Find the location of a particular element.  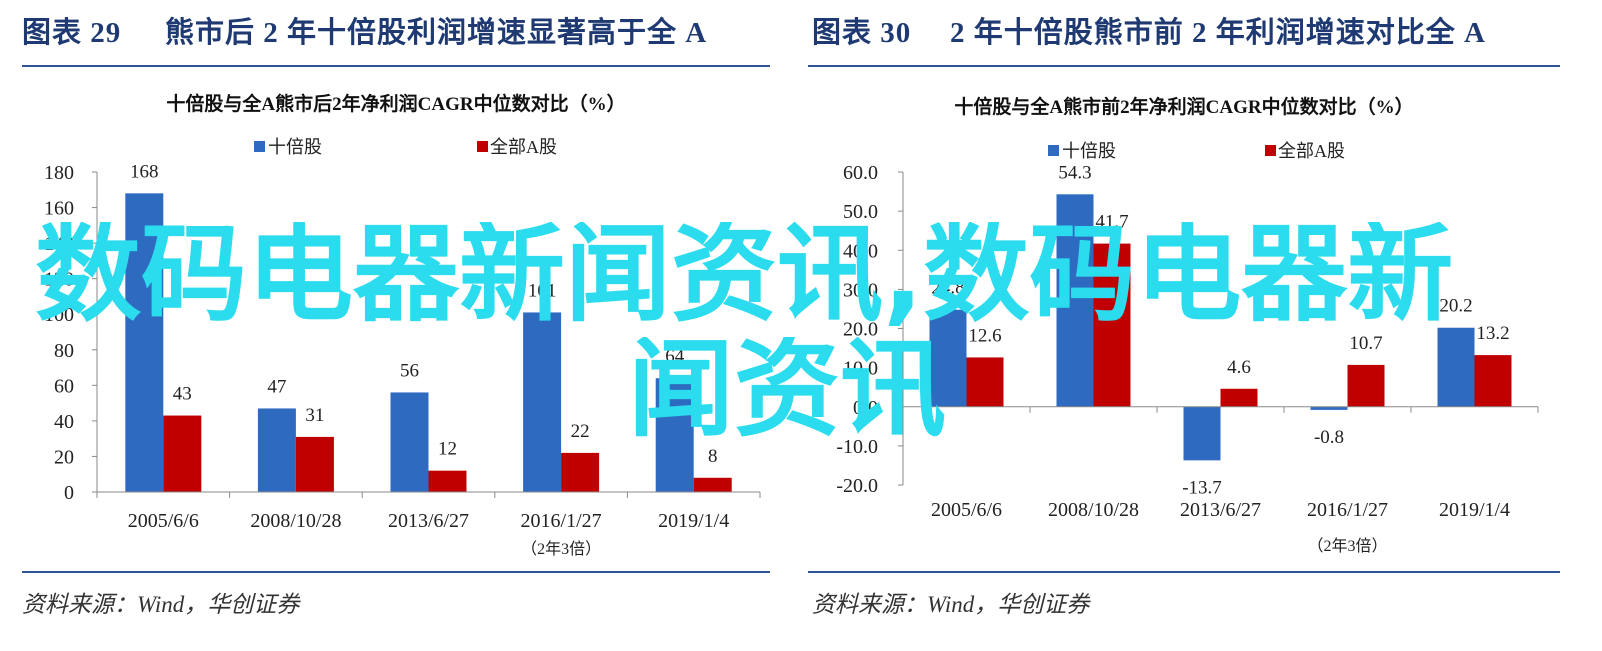

all-a-shares-value-label: 43 is located at coordinates (182, 394).